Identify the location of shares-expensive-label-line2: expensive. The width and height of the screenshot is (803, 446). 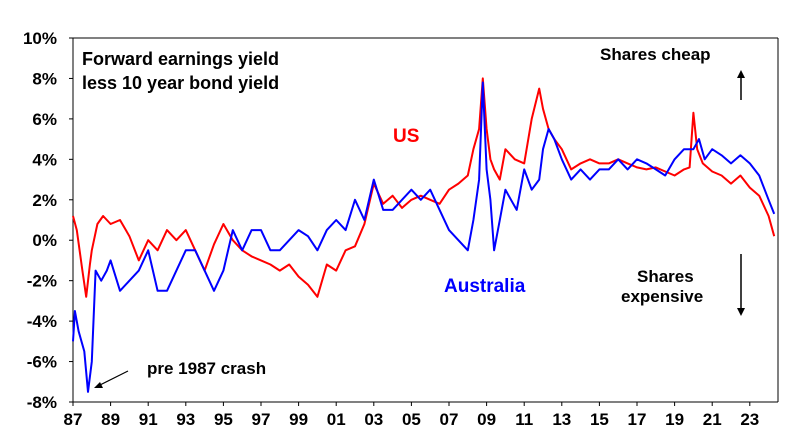
(662, 296).